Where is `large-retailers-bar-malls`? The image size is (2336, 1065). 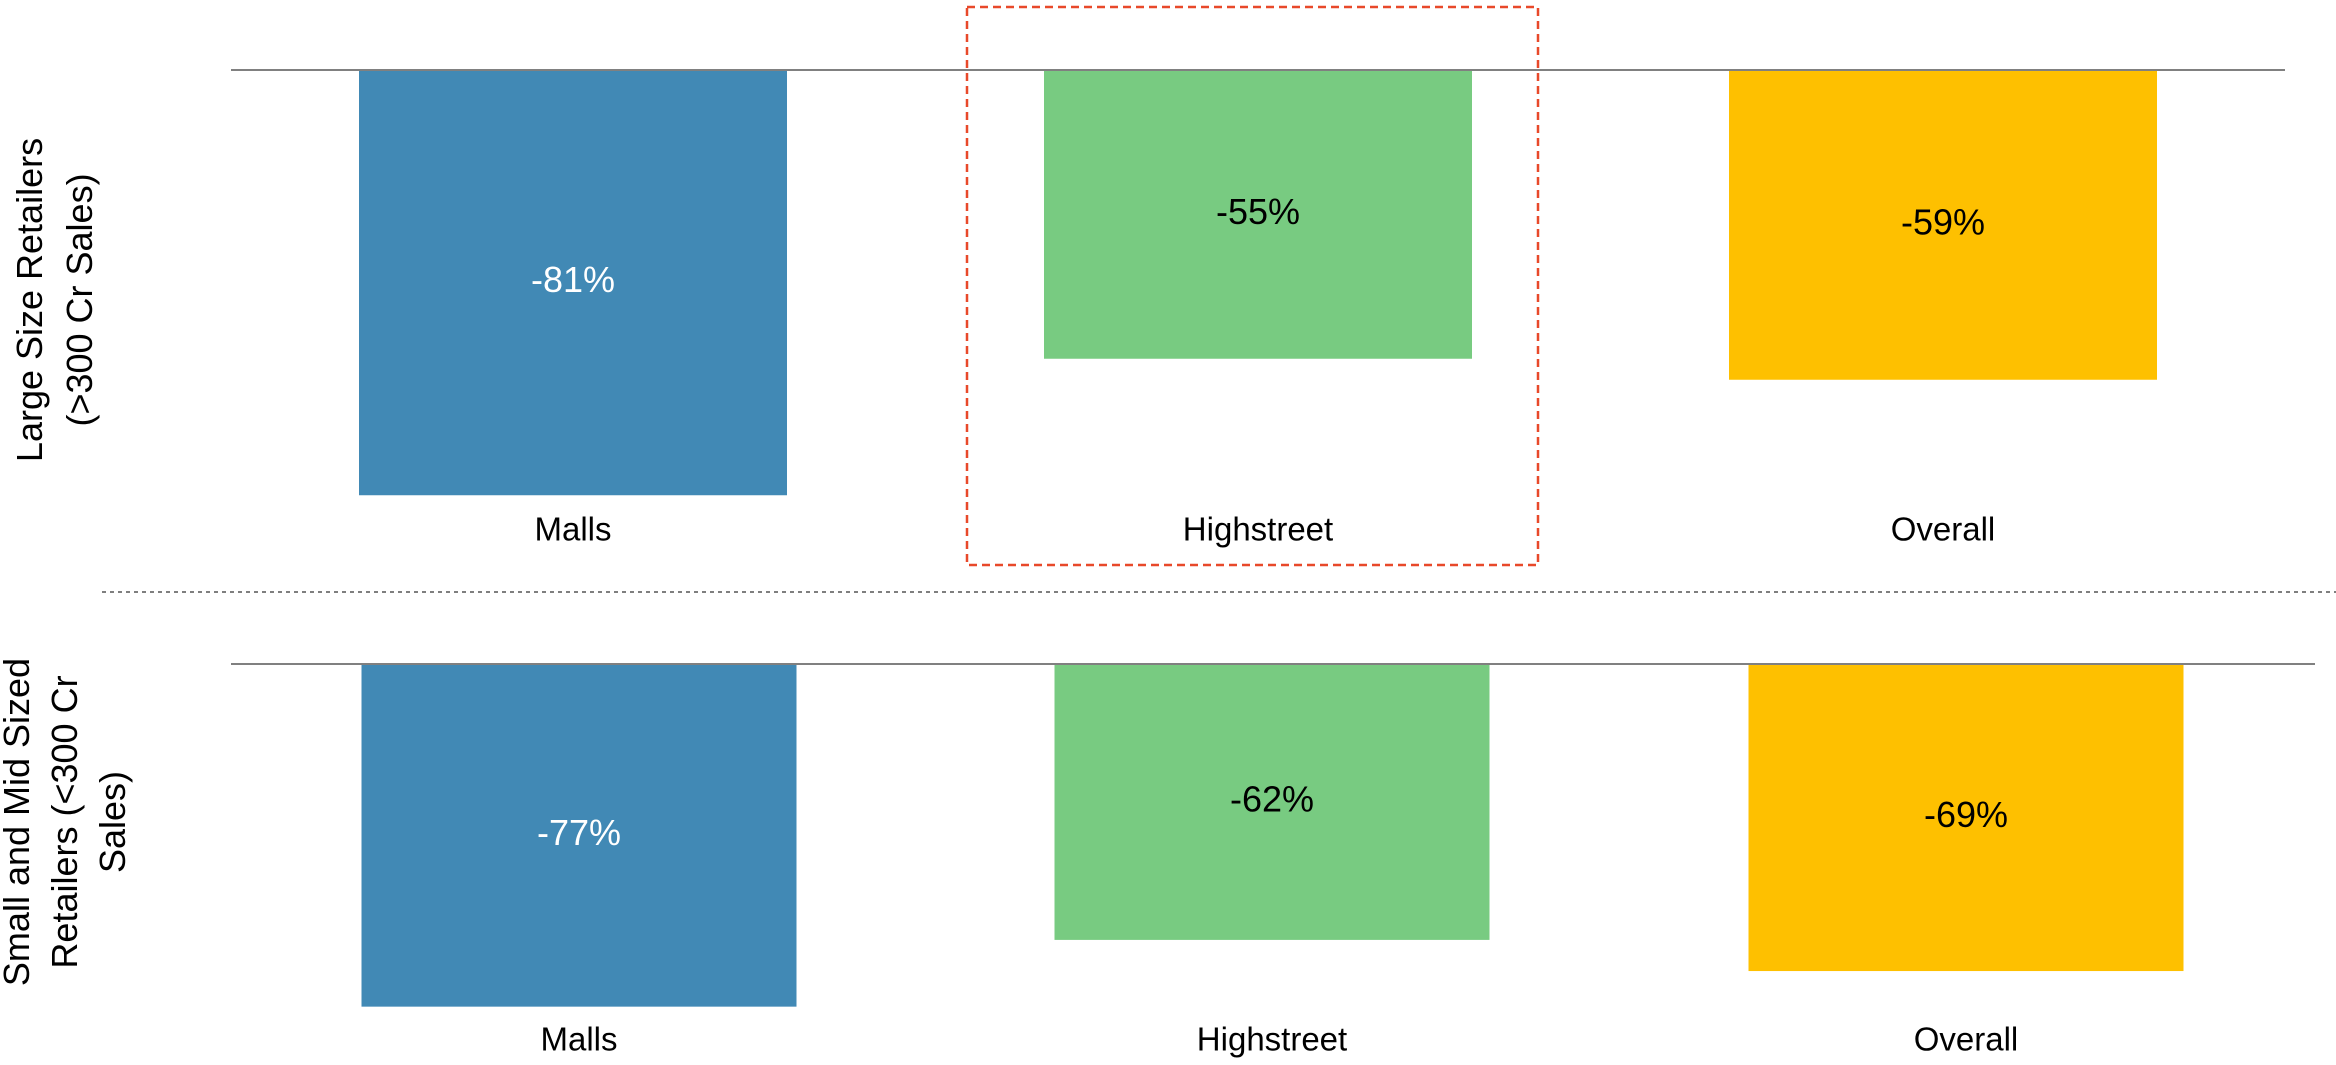 large-retailers-bar-malls is located at coordinates (573, 283).